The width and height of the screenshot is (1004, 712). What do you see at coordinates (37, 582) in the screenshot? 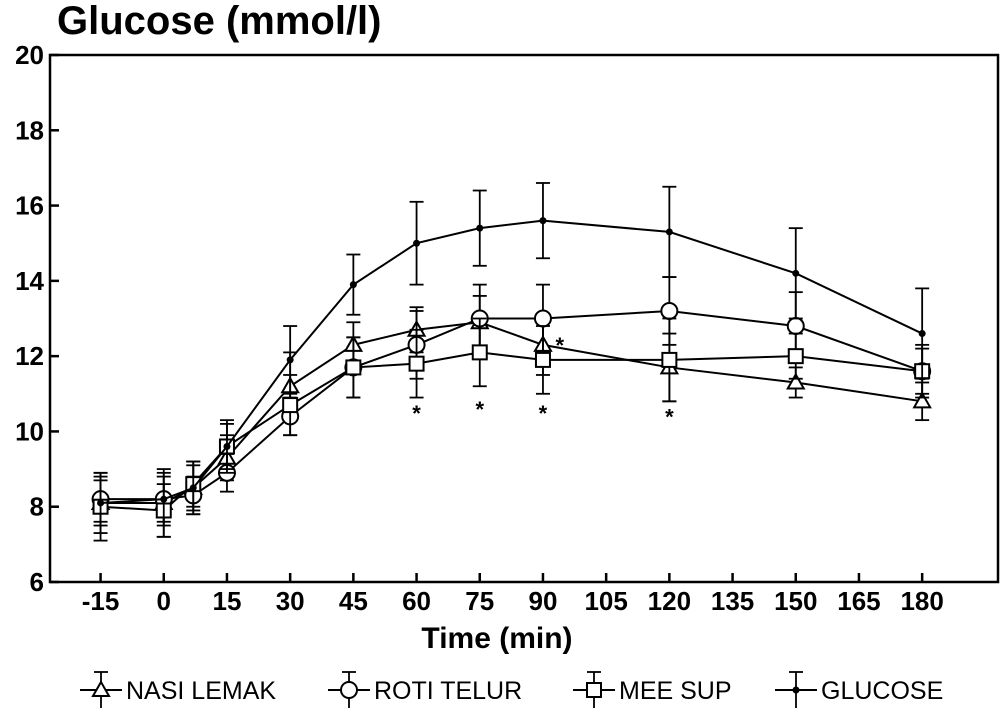
I see `y-tick-label: 6` at bounding box center [37, 582].